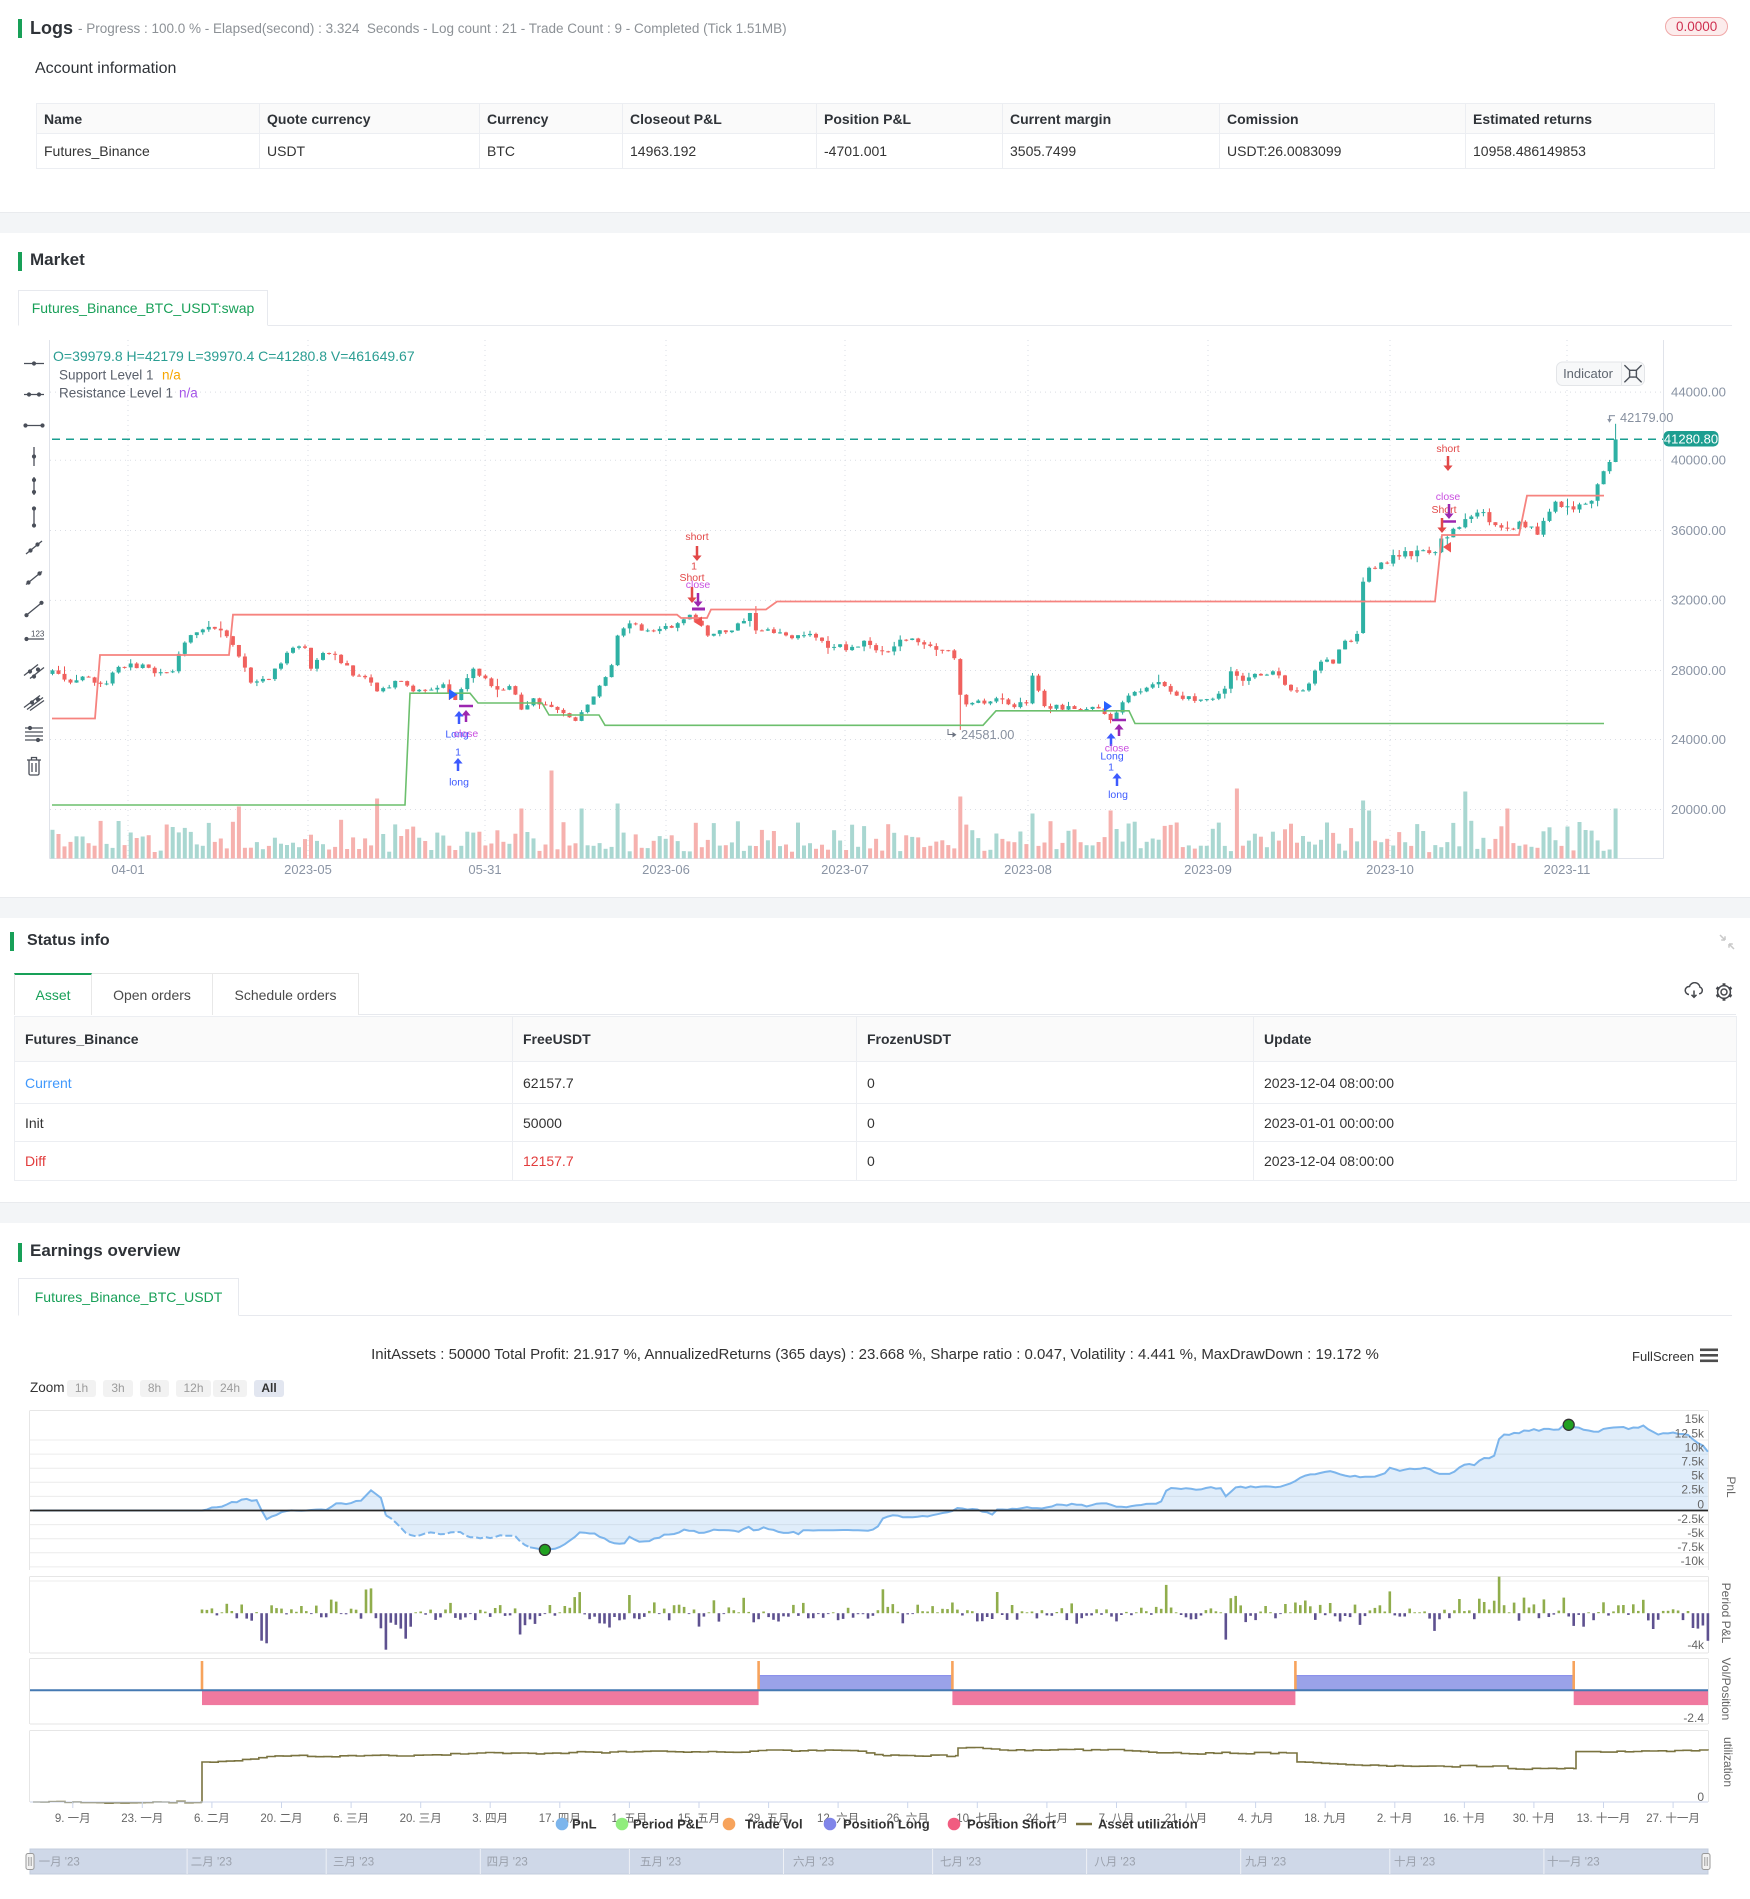 The width and height of the screenshot is (1750, 1899). I want to click on svg-text: 十一月 '23, so click(1573, 1862).